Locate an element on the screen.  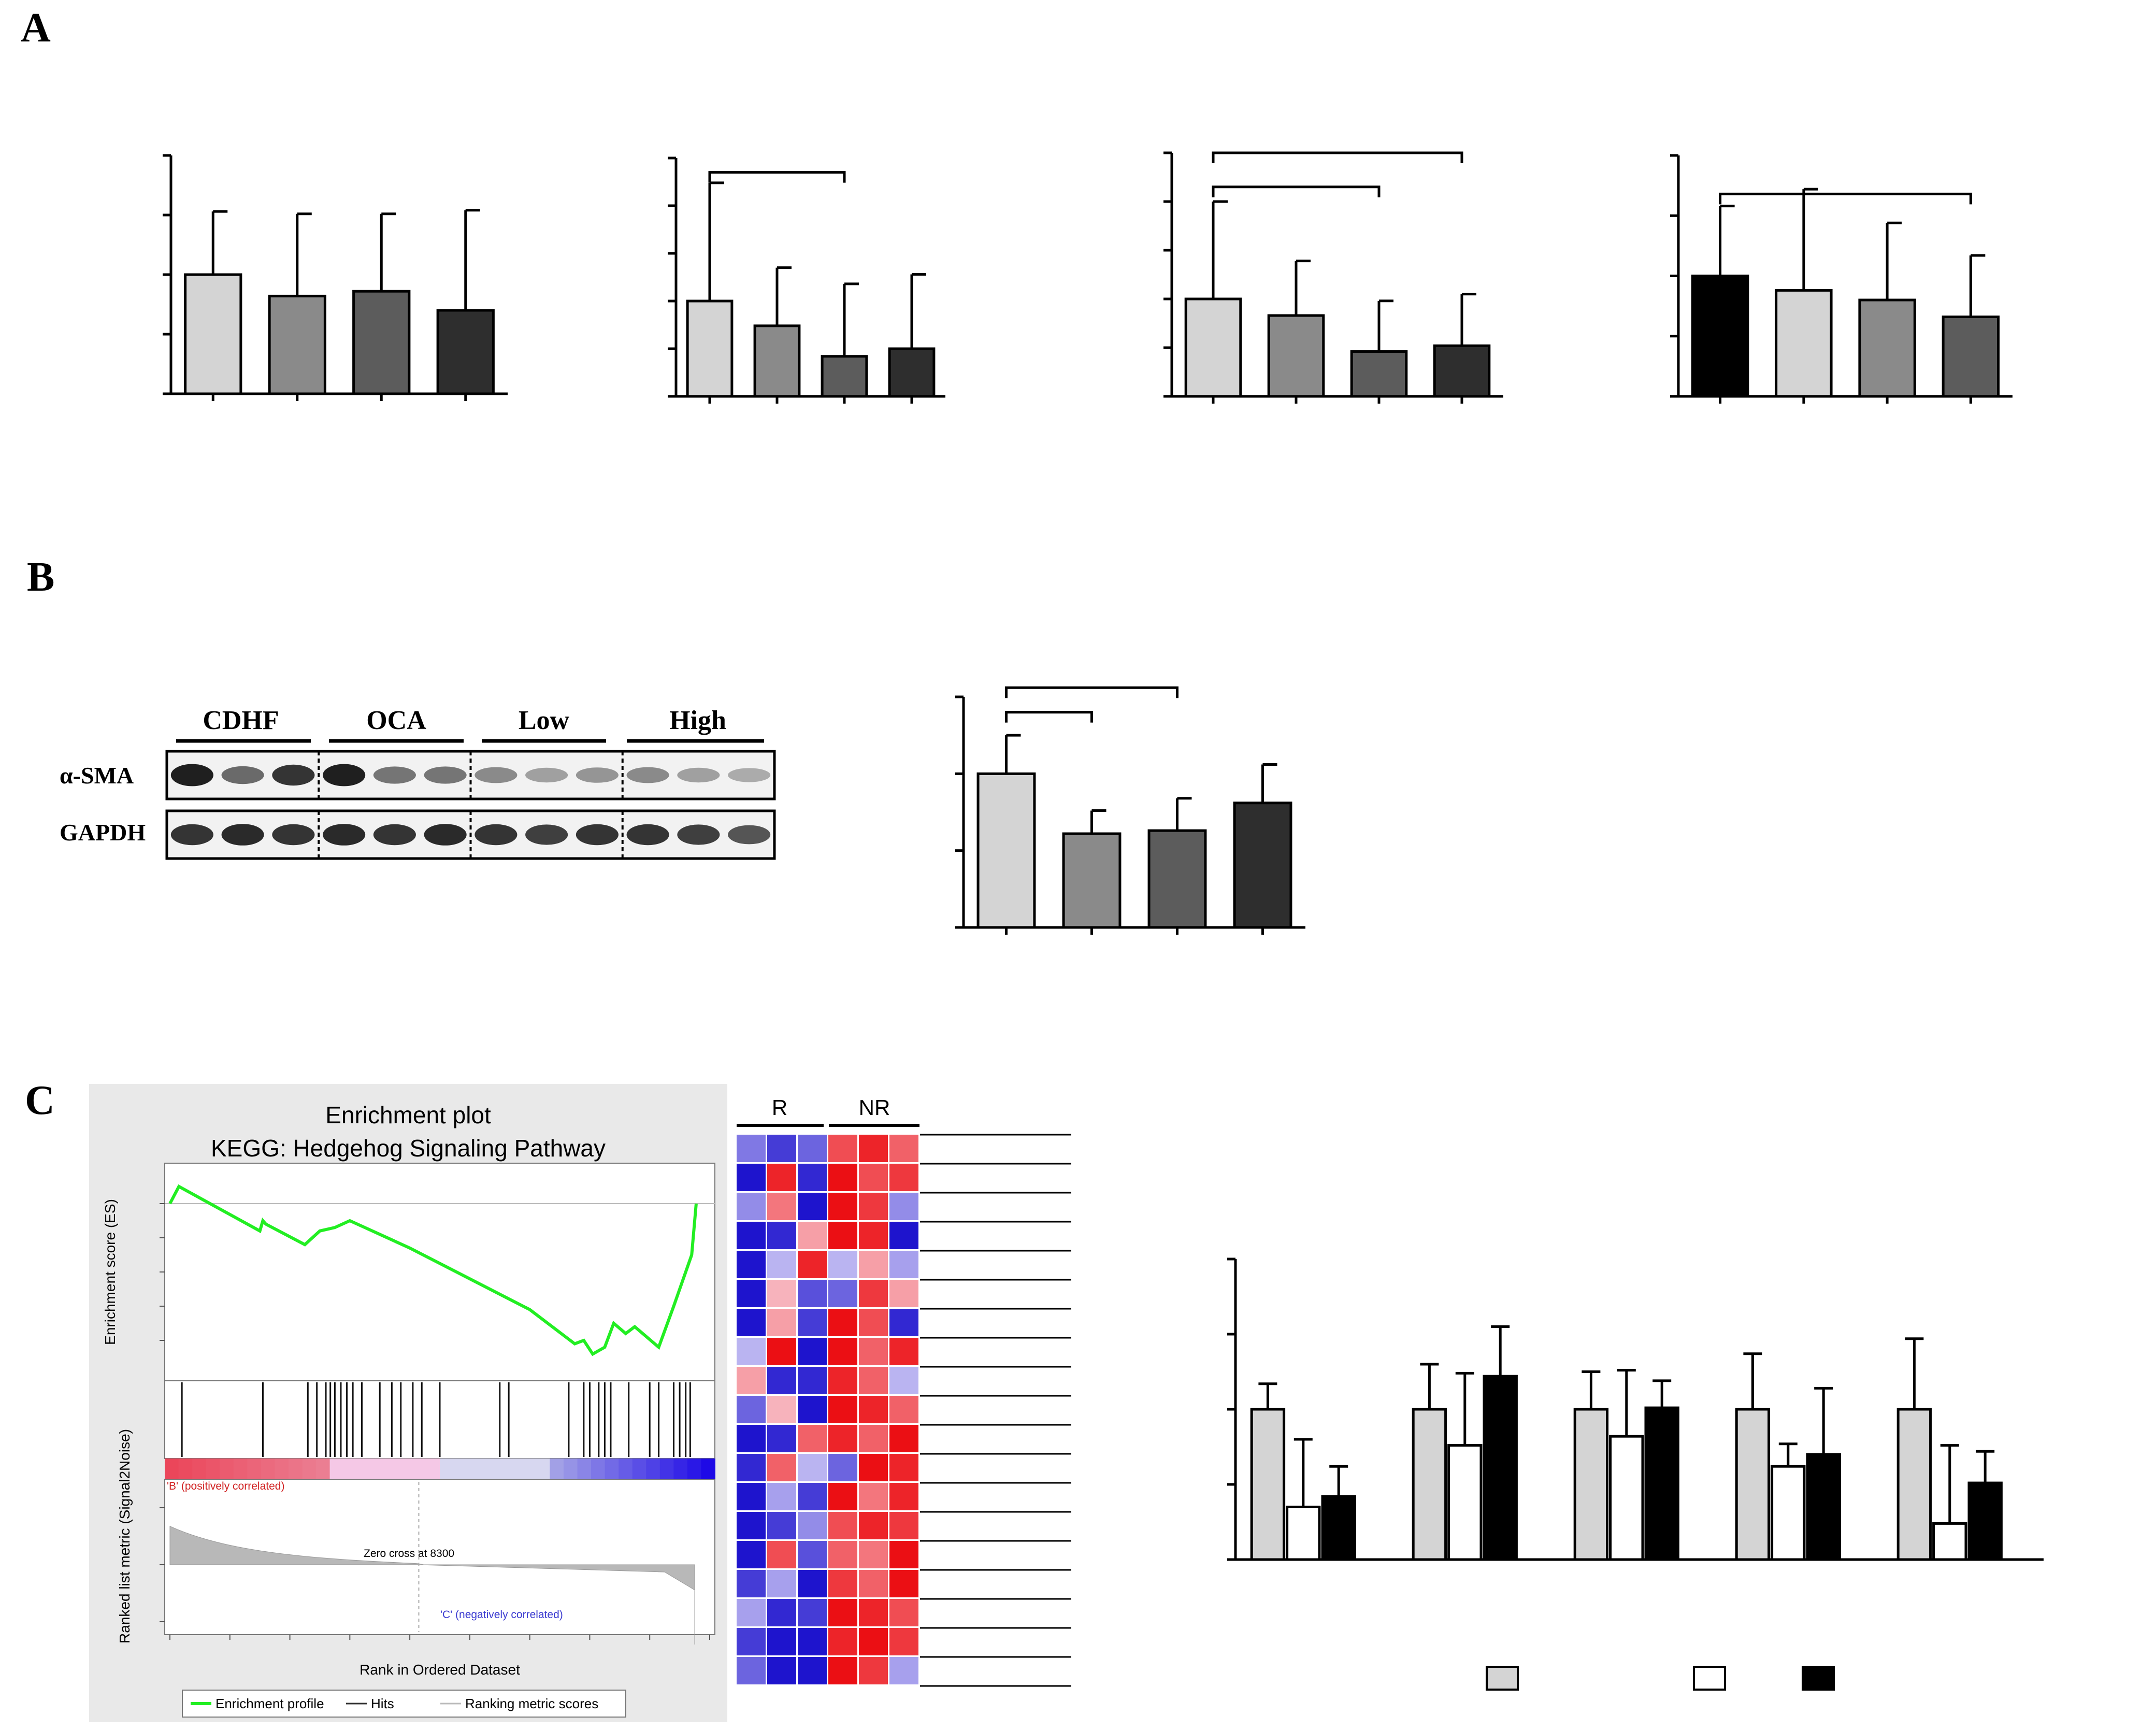
mmp2-chart is located at coordinates (1333, 277).